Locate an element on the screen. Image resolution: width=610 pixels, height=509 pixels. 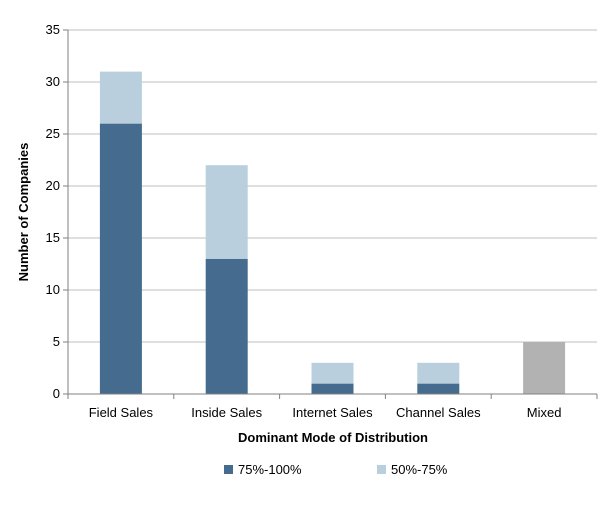
x-axis-title: Dominant Mode of Distribution is located at coordinates (333, 437).